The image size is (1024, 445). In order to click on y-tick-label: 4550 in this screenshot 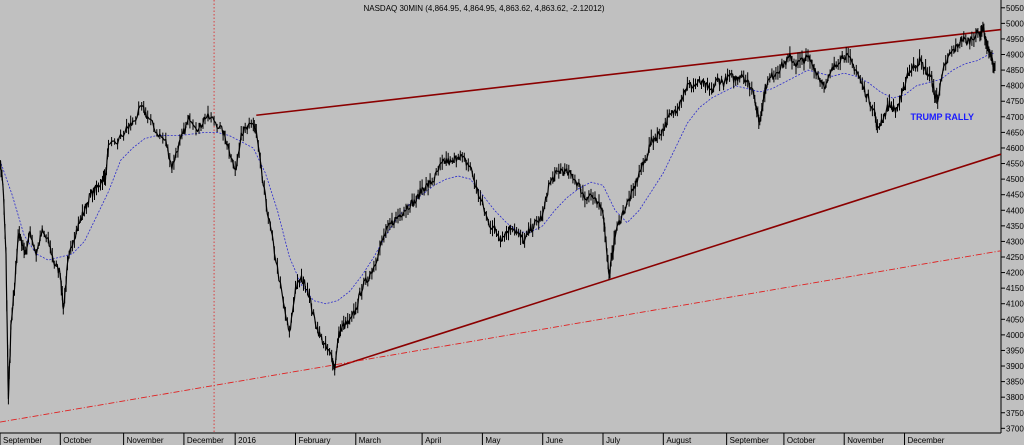, I will do `click(1015, 164)`.